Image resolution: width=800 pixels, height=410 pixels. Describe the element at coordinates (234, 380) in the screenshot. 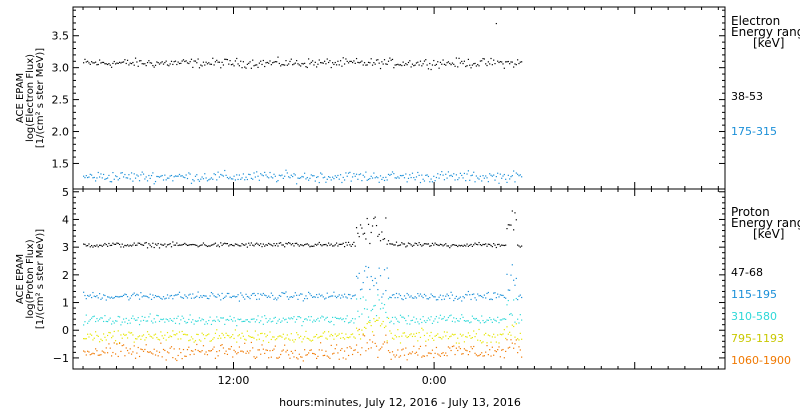

I see `x-tick-label: 12:00` at that location.